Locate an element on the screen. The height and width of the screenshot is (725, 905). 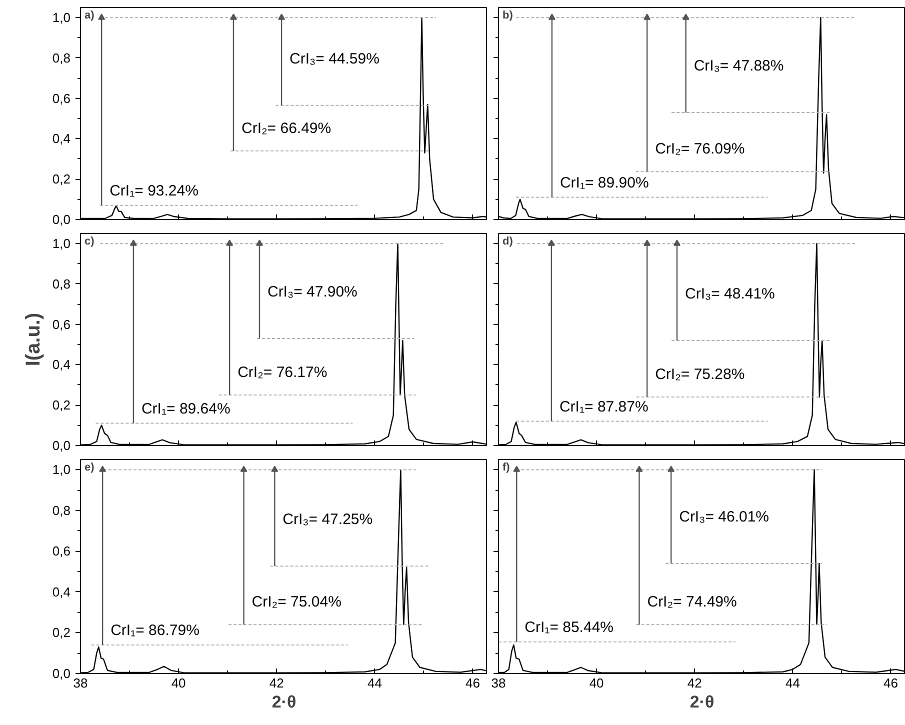
annotation: CrI₃= 47.90% is located at coordinates (312, 291).